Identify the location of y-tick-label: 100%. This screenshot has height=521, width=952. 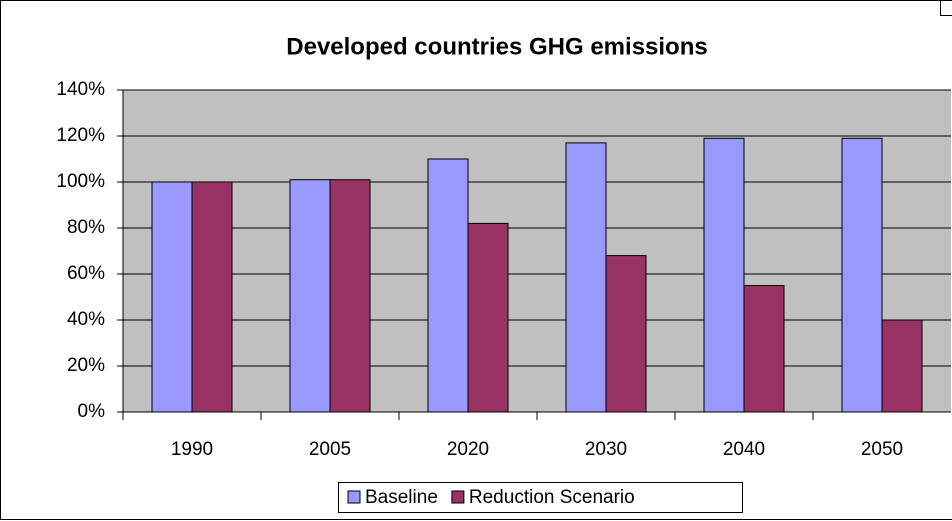
(80, 181).